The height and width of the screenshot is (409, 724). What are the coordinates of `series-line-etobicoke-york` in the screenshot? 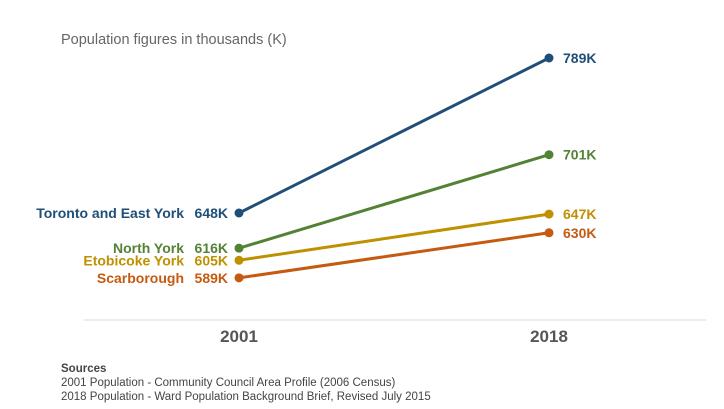 It's located at (394, 237).